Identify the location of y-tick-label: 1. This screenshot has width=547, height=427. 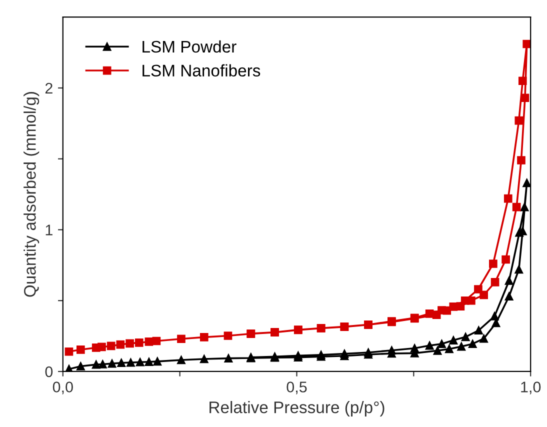
(49, 230).